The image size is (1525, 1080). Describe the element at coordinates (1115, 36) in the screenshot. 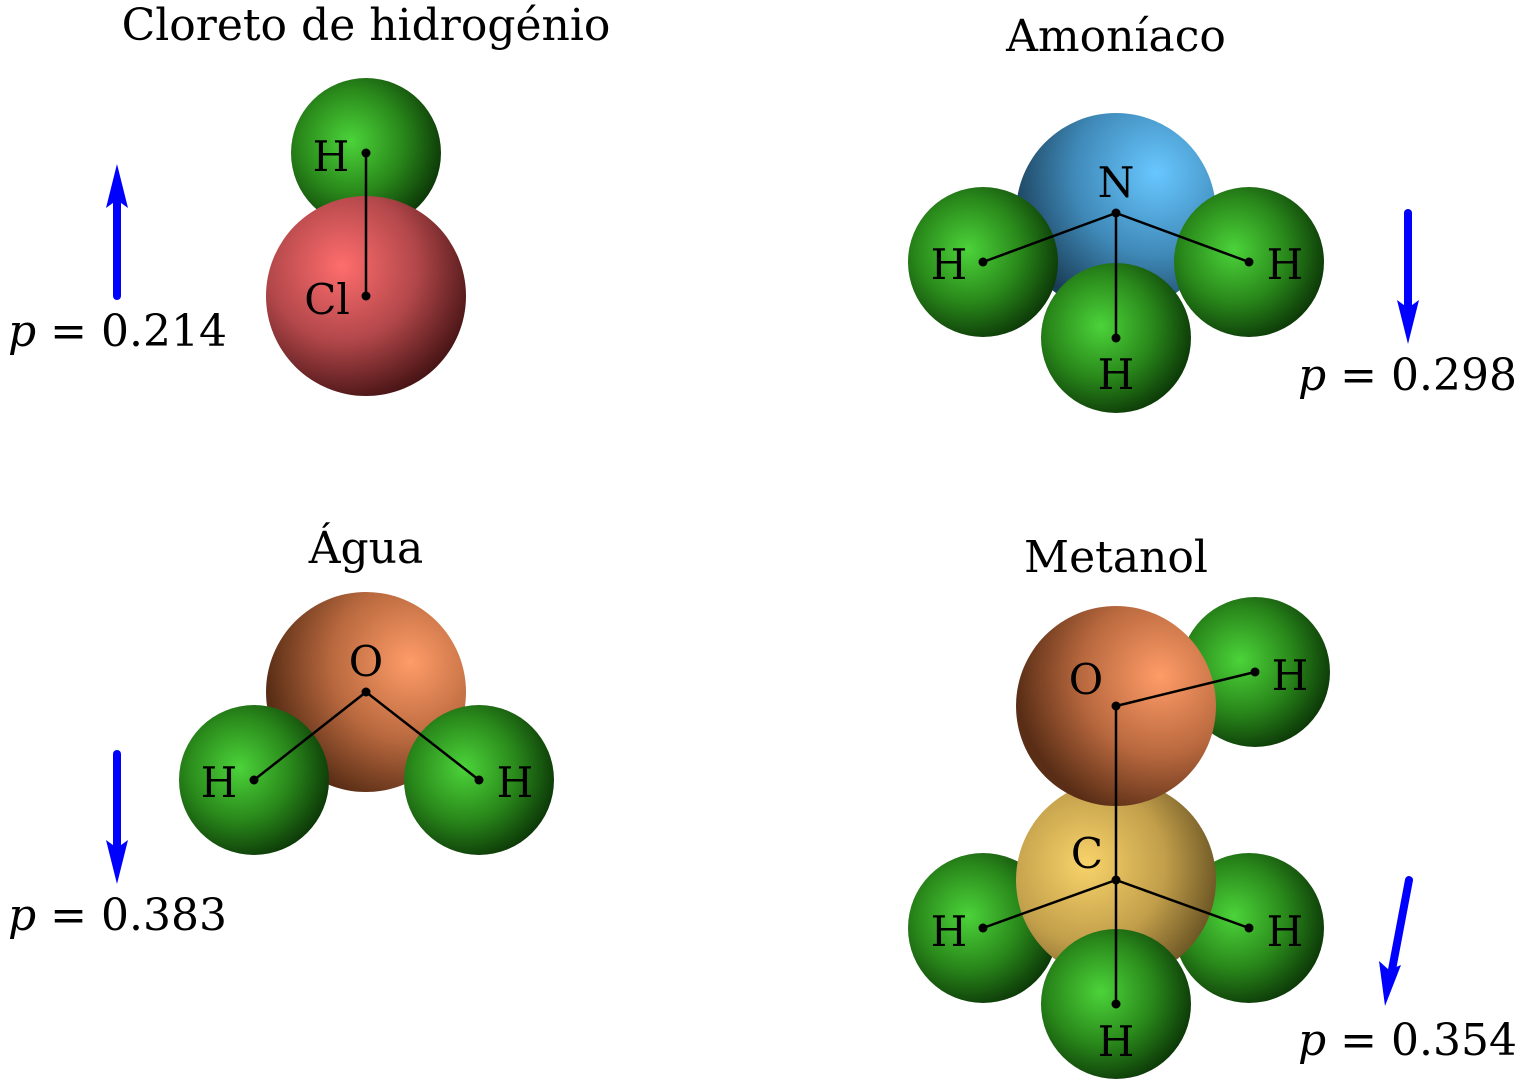

I see `ammonia-title: Amoníaco` at that location.